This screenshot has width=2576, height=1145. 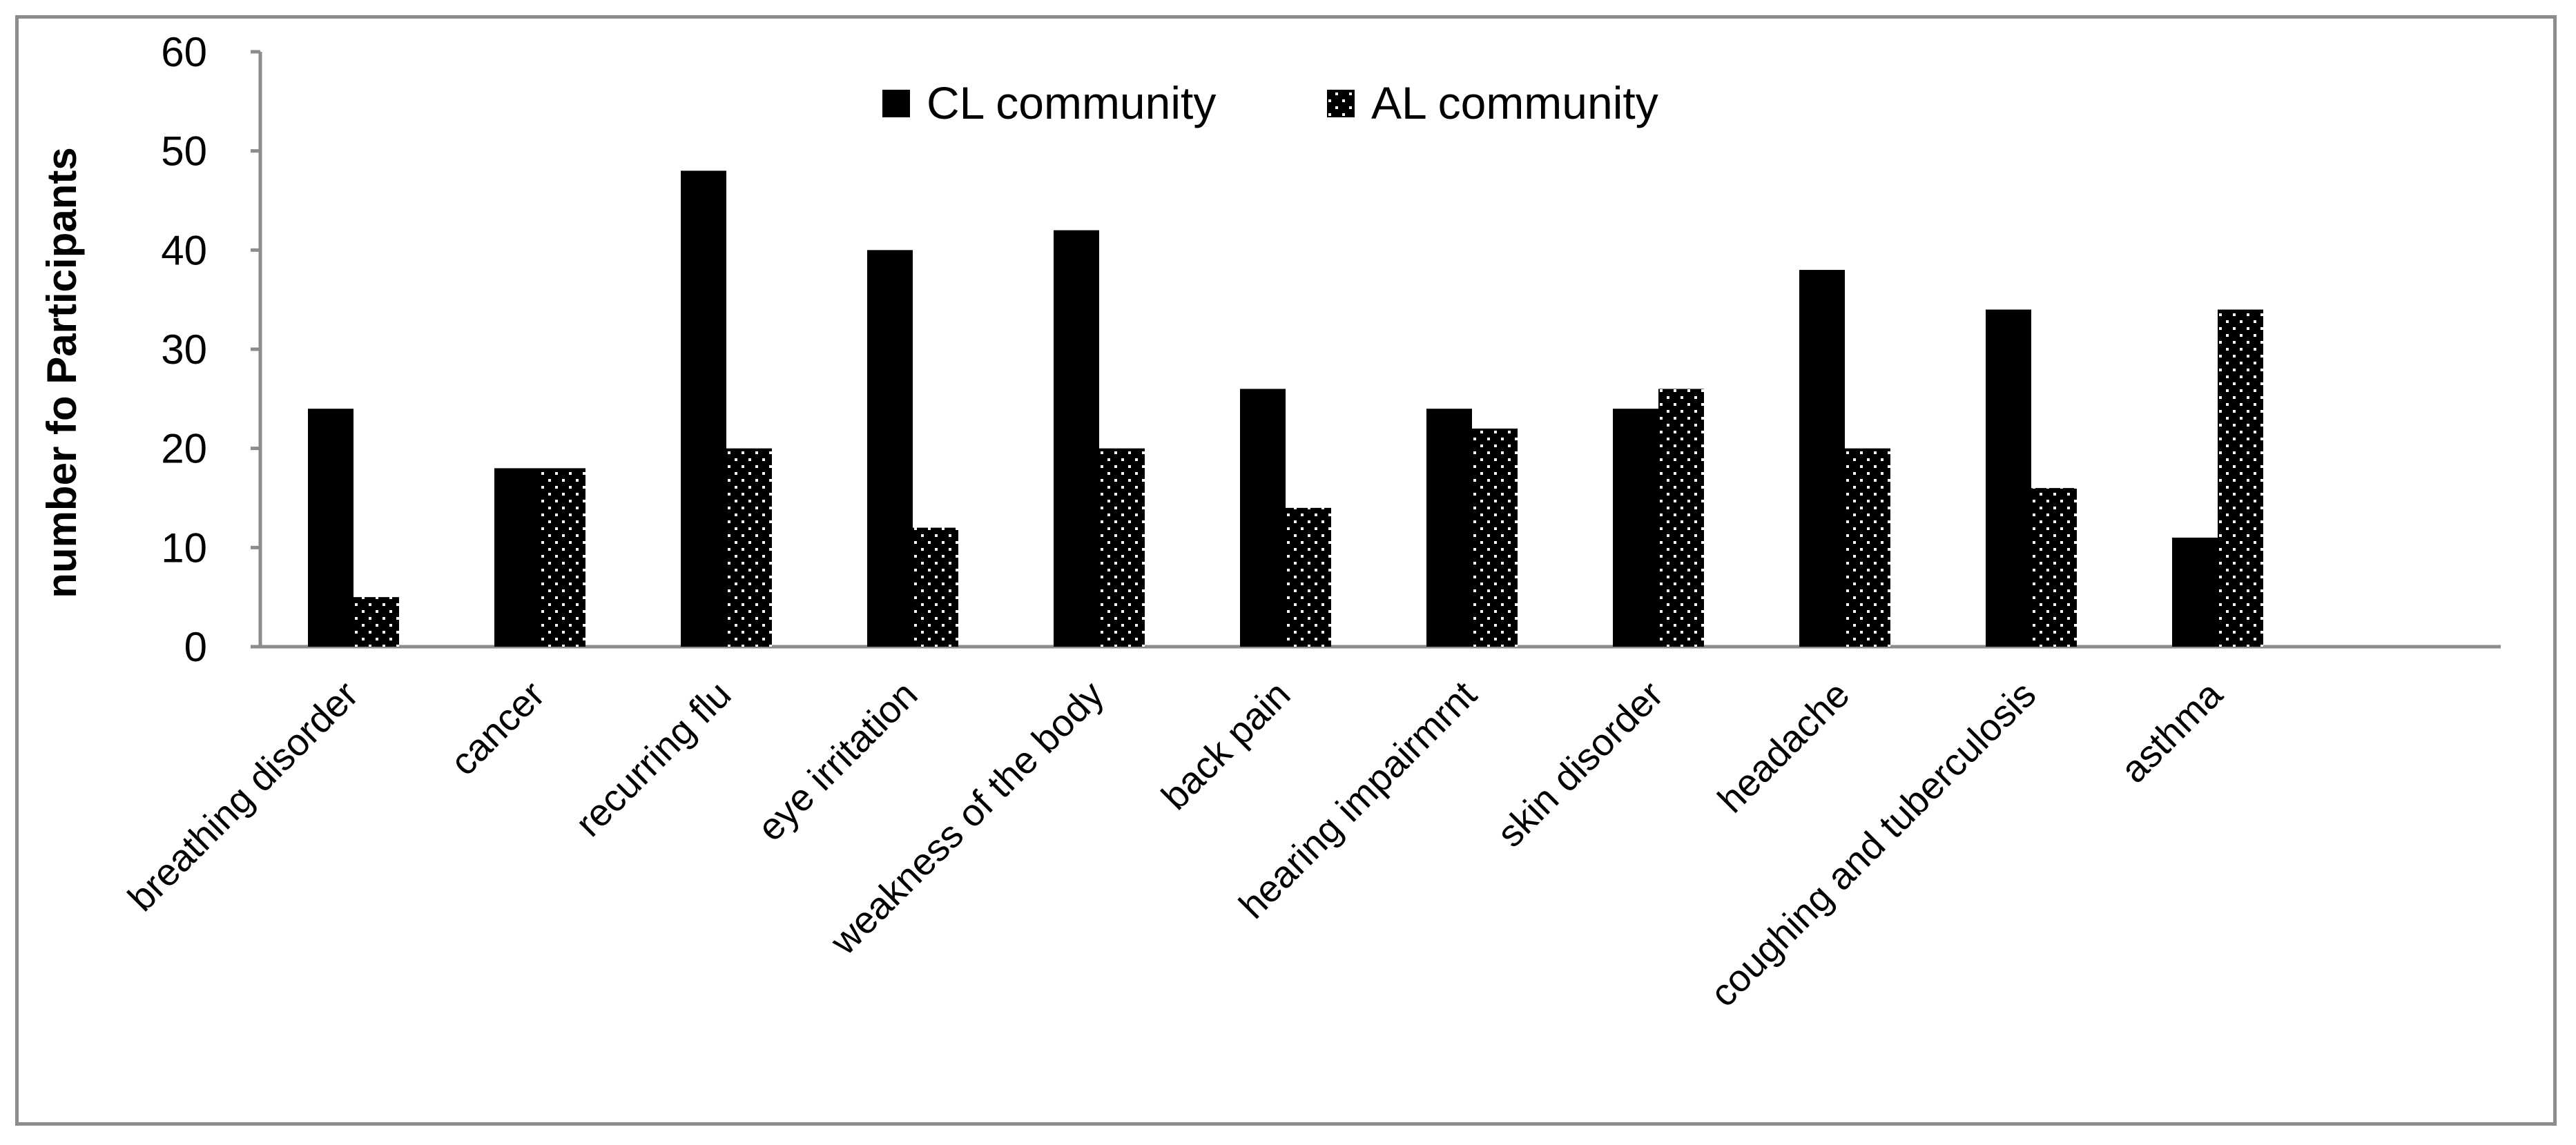 What do you see at coordinates (1071, 102) in the screenshot?
I see `legend-label-cl: CL community` at bounding box center [1071, 102].